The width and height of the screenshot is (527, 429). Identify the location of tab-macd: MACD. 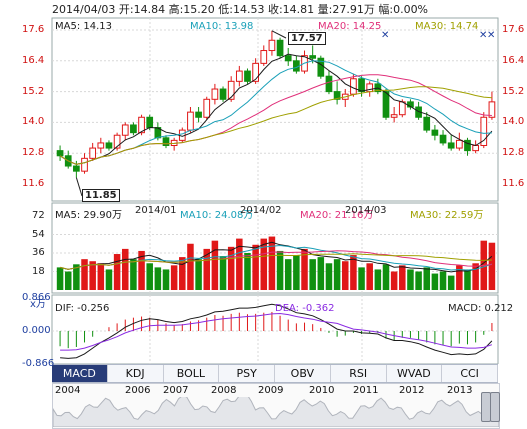
(80, 373).